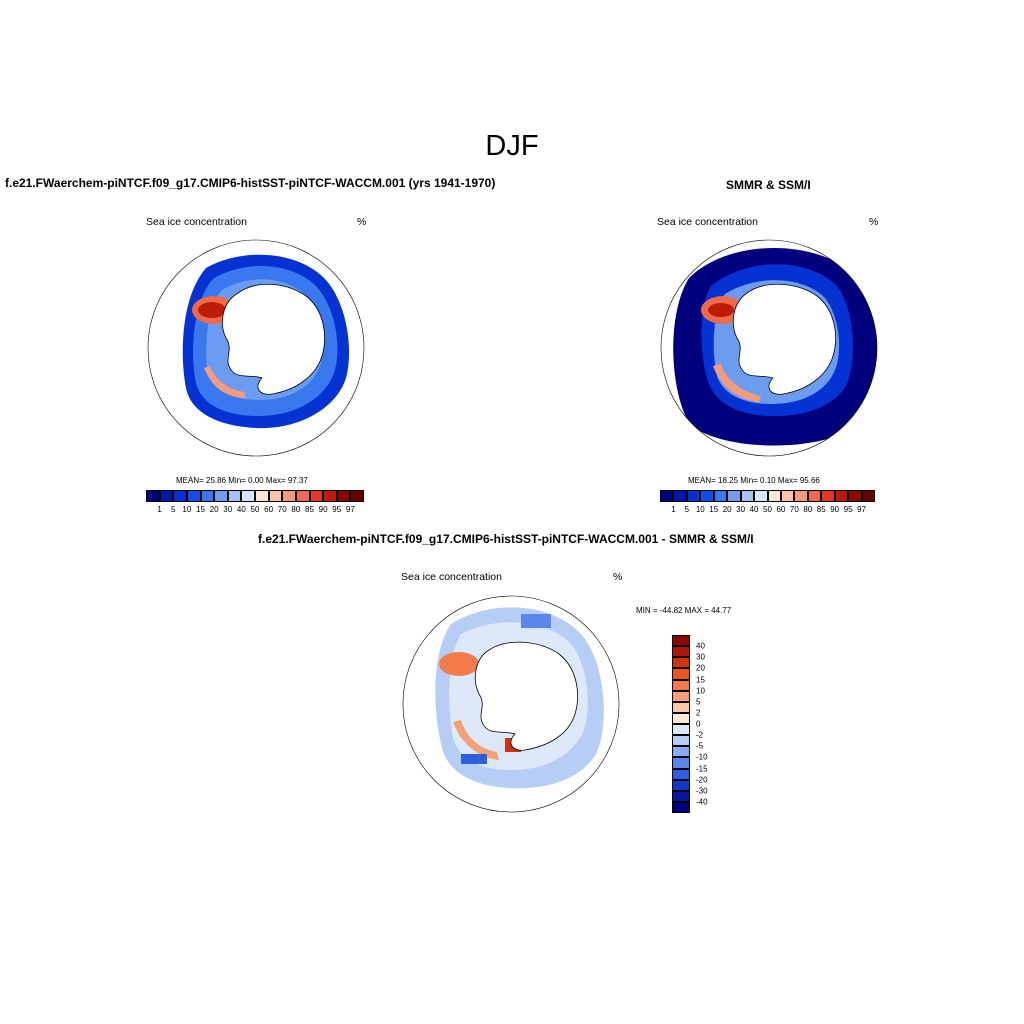 The width and height of the screenshot is (1024, 1024). Describe the element at coordinates (242, 480) in the screenshot. I see `panel1-stats: MEAN= 25.86 Min= 0.00 Max= 97.37` at that location.